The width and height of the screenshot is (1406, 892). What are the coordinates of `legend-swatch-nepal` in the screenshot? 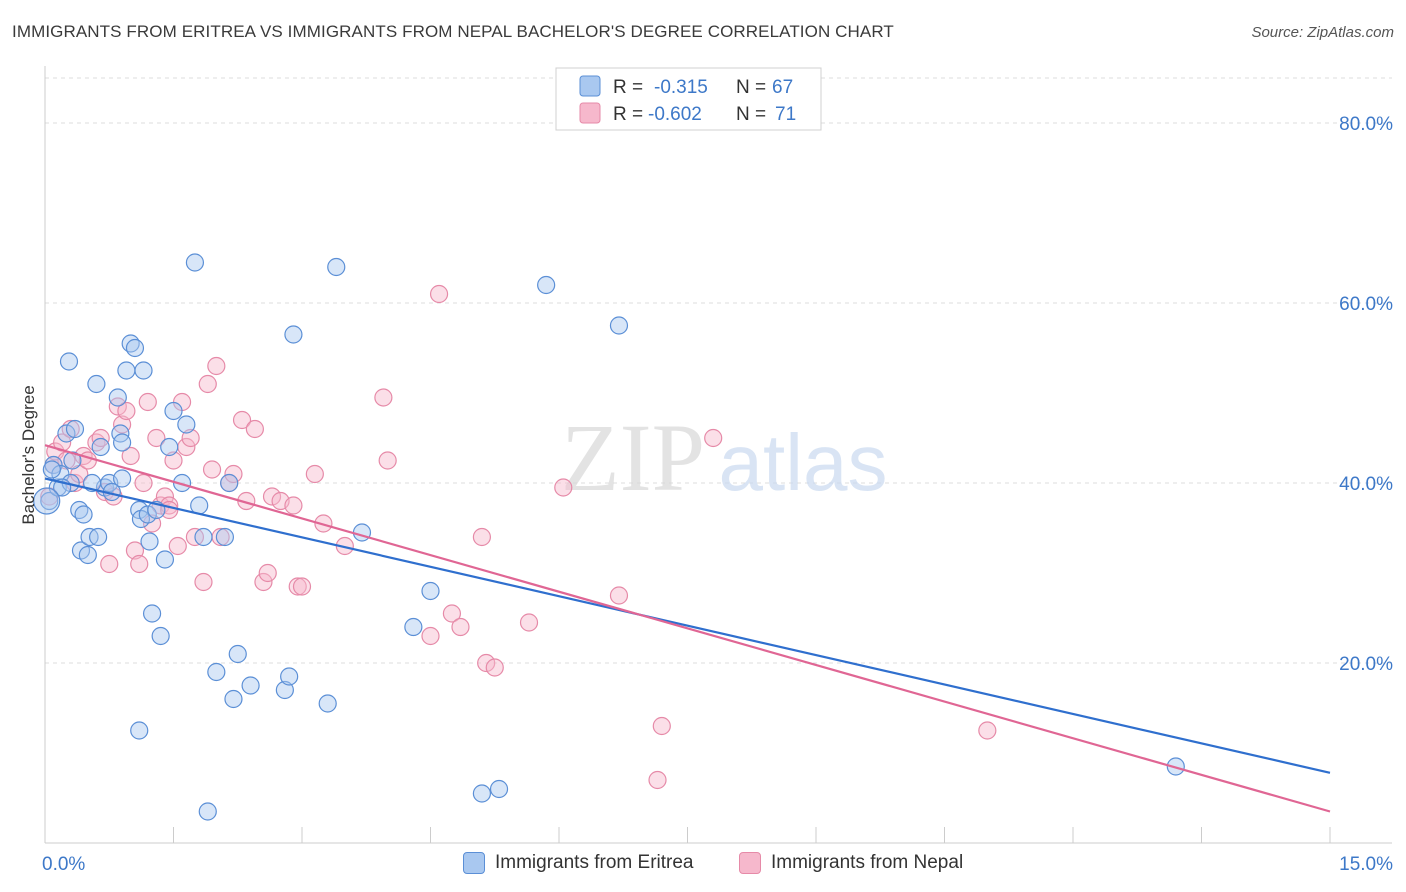 It's located at (590, 113).